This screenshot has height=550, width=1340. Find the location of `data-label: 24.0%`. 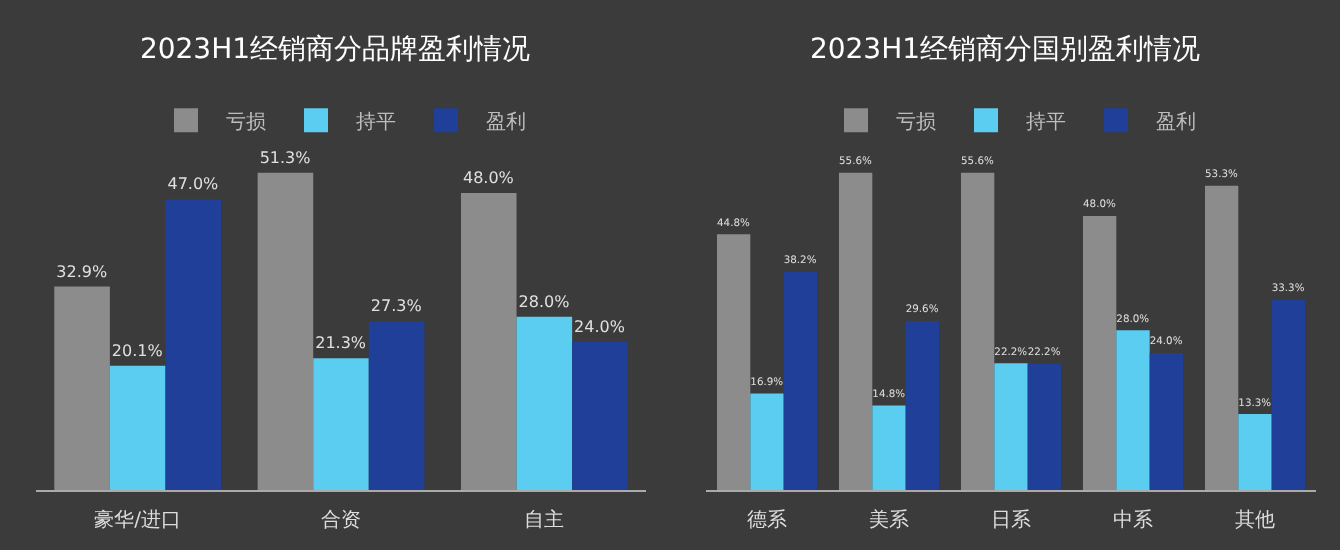

data-label: 24.0% is located at coordinates (600, 326).